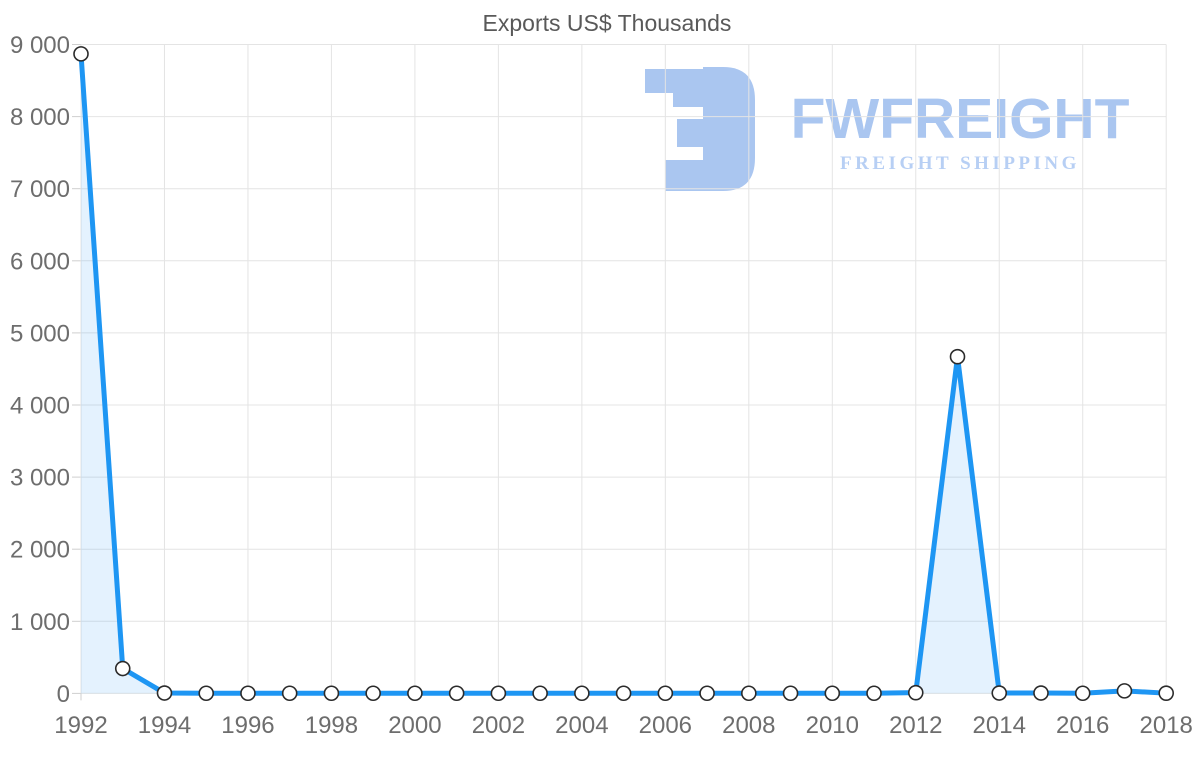  I want to click on watermark-text-block: FWFREIGHT FREIGHT SHIPPING, so click(960, 131).